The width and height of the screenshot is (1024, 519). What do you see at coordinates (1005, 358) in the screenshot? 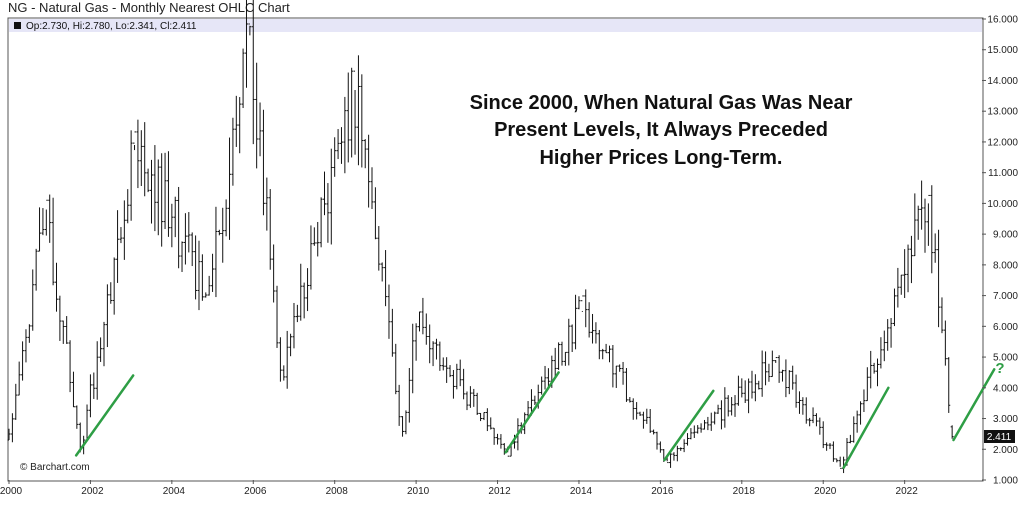
I see `y-tick-label: 5.000` at bounding box center [1005, 358].